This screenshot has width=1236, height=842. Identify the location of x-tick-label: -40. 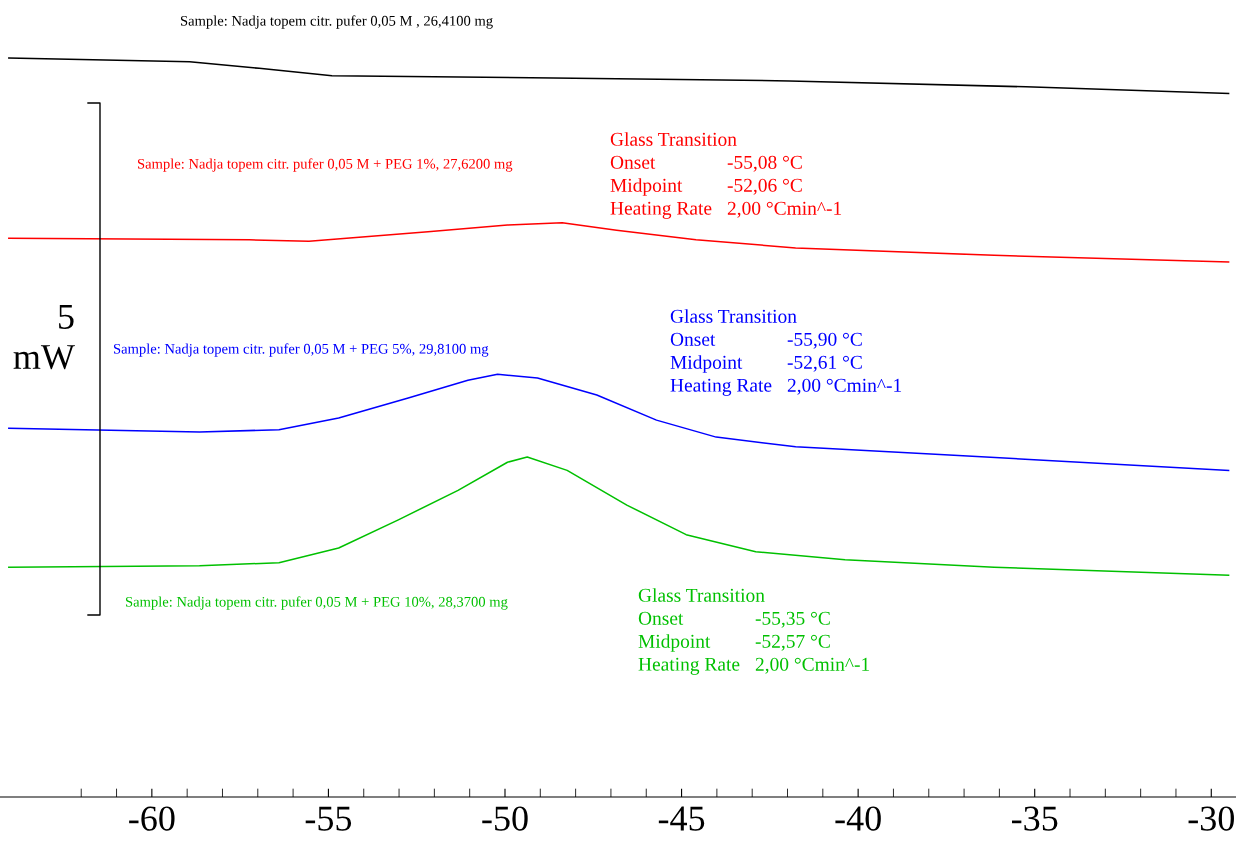
(858, 818).